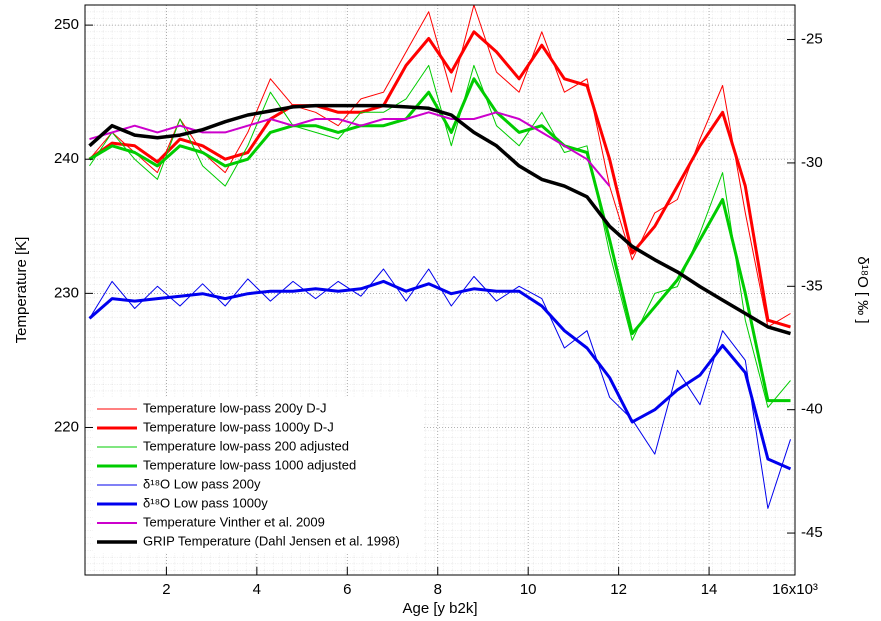  I want to click on y-tick-label: 230, so click(66, 292).